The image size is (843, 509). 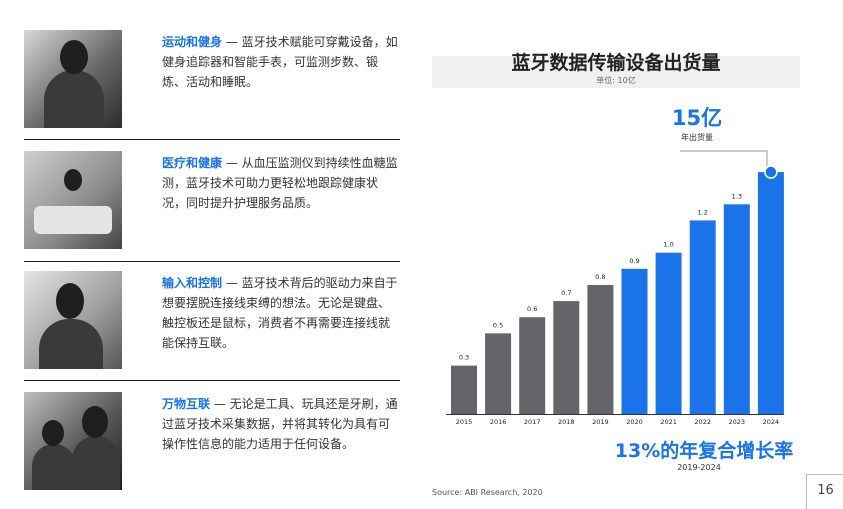 What do you see at coordinates (532, 309) in the screenshot?
I see `data-label-2017: 0.6` at bounding box center [532, 309].